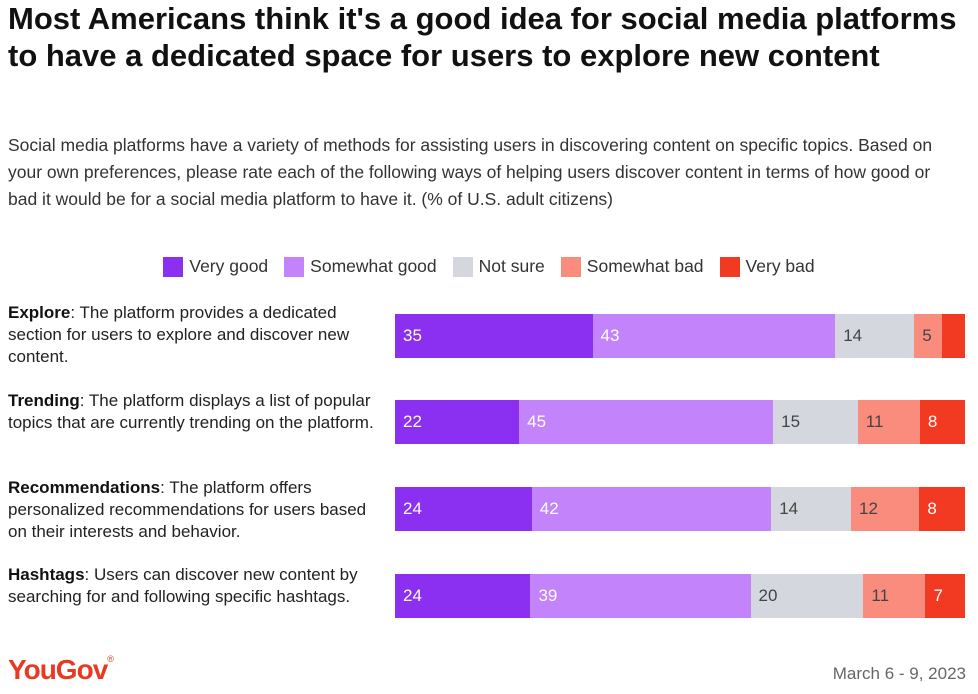  Describe the element at coordinates (373, 266) in the screenshot. I see `legend-label: Somewhat good` at that location.